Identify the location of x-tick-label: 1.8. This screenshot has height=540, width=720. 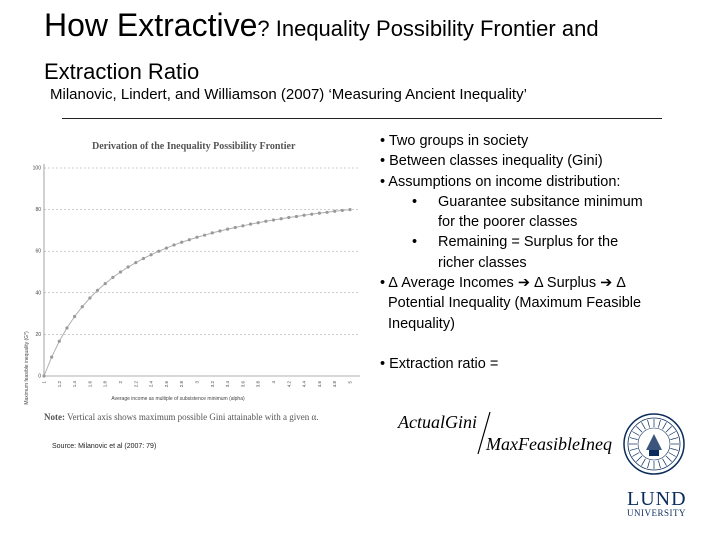
(105, 384).